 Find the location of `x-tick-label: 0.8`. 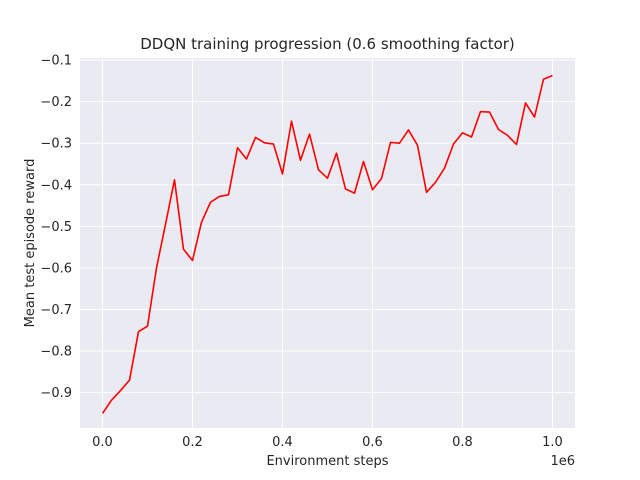

x-tick-label: 0.8 is located at coordinates (462, 442).